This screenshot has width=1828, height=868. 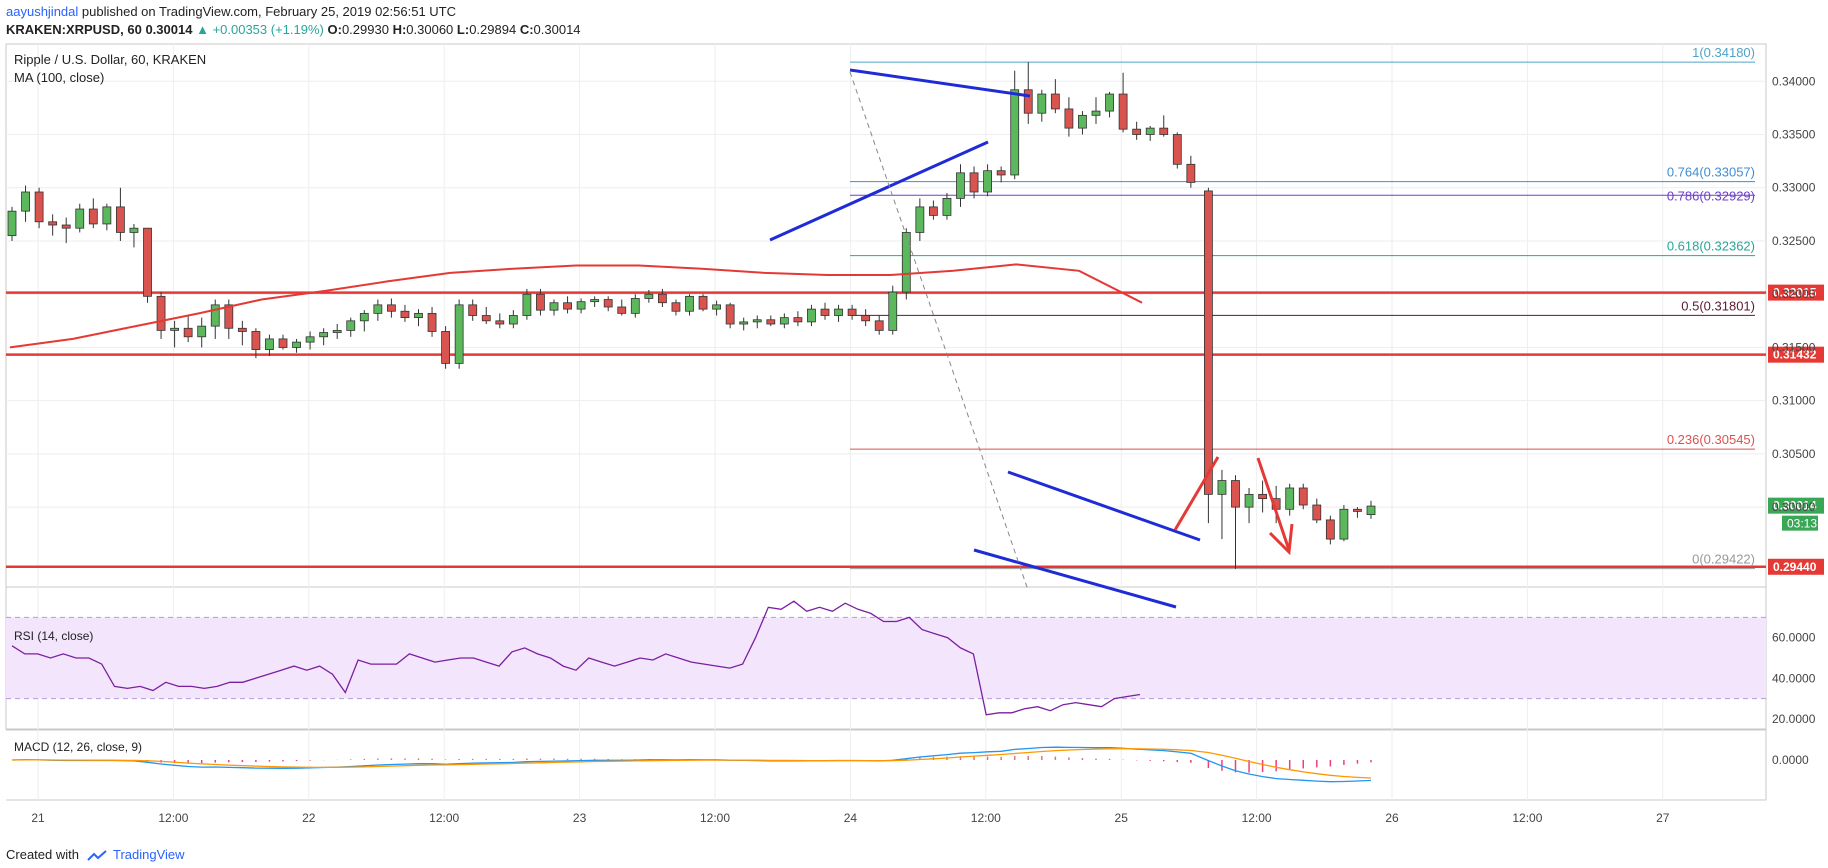 What do you see at coordinates (1711, 172) in the screenshot?
I see `fib-level-label: 0.764(0.33057)` at bounding box center [1711, 172].